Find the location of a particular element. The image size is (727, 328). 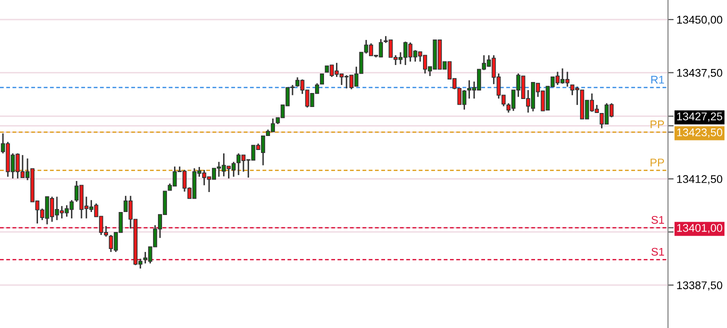

y-tick-label: 13412,50 is located at coordinates (699, 179).